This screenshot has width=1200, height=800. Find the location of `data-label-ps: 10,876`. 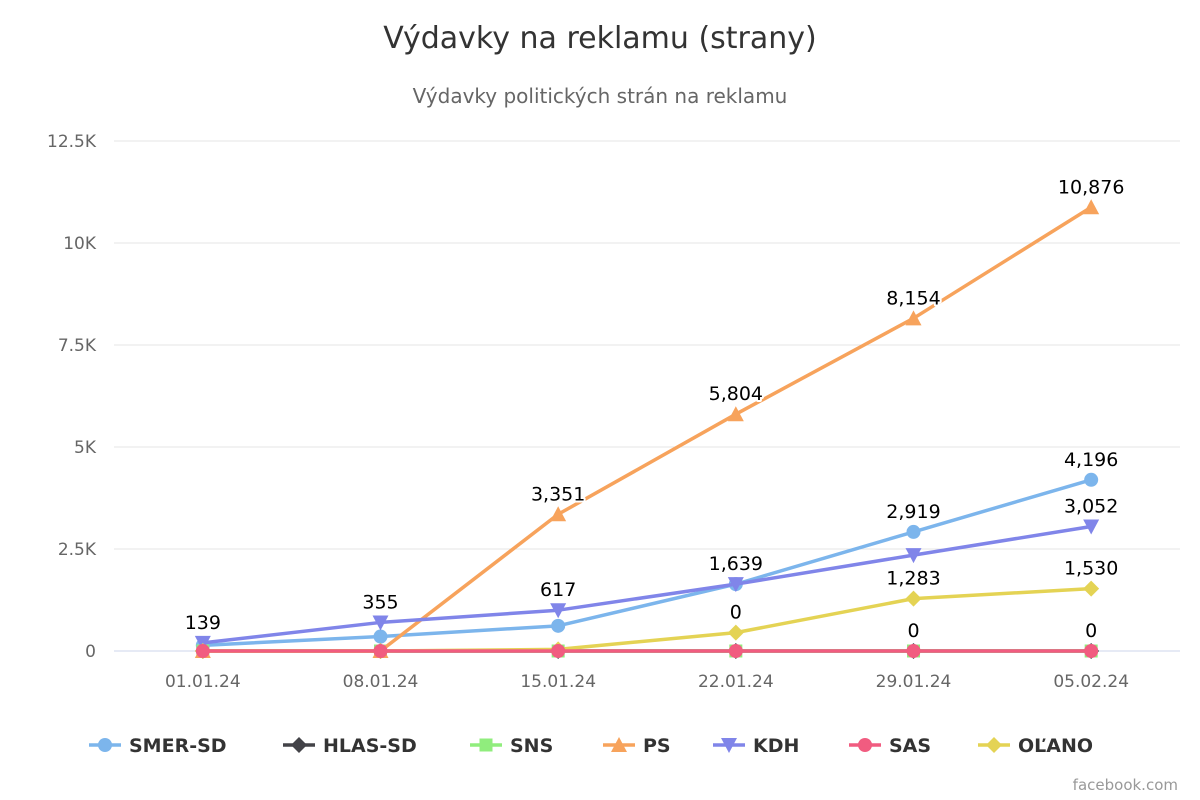

data-label-ps: 10,876 is located at coordinates (1091, 187).